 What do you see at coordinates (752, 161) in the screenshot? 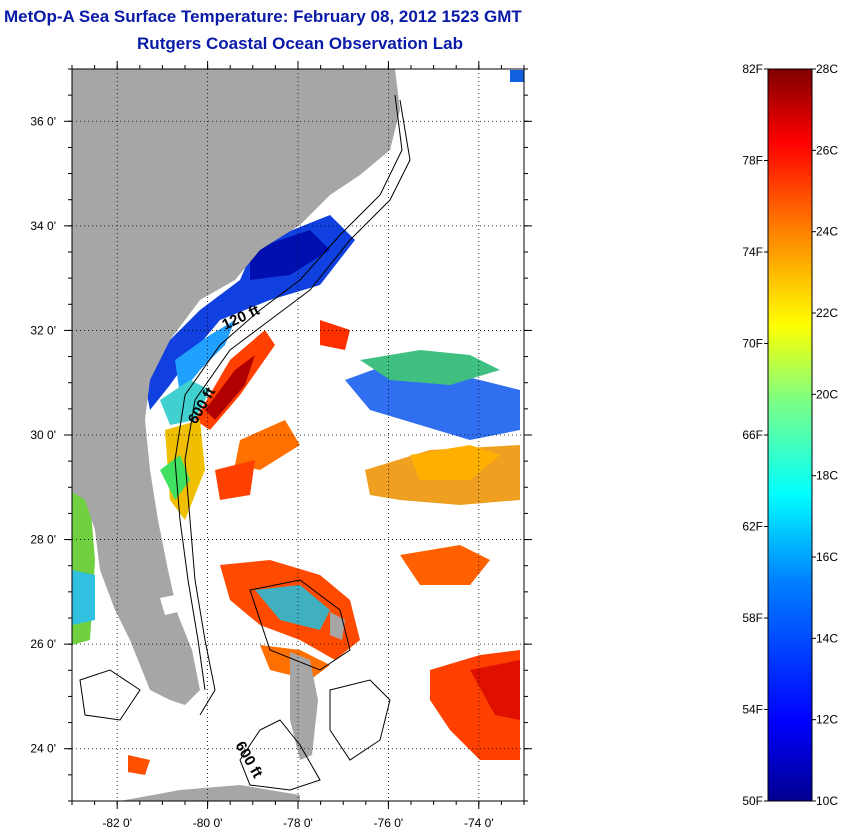
I see `colorbar-f-label: 78F` at bounding box center [752, 161].